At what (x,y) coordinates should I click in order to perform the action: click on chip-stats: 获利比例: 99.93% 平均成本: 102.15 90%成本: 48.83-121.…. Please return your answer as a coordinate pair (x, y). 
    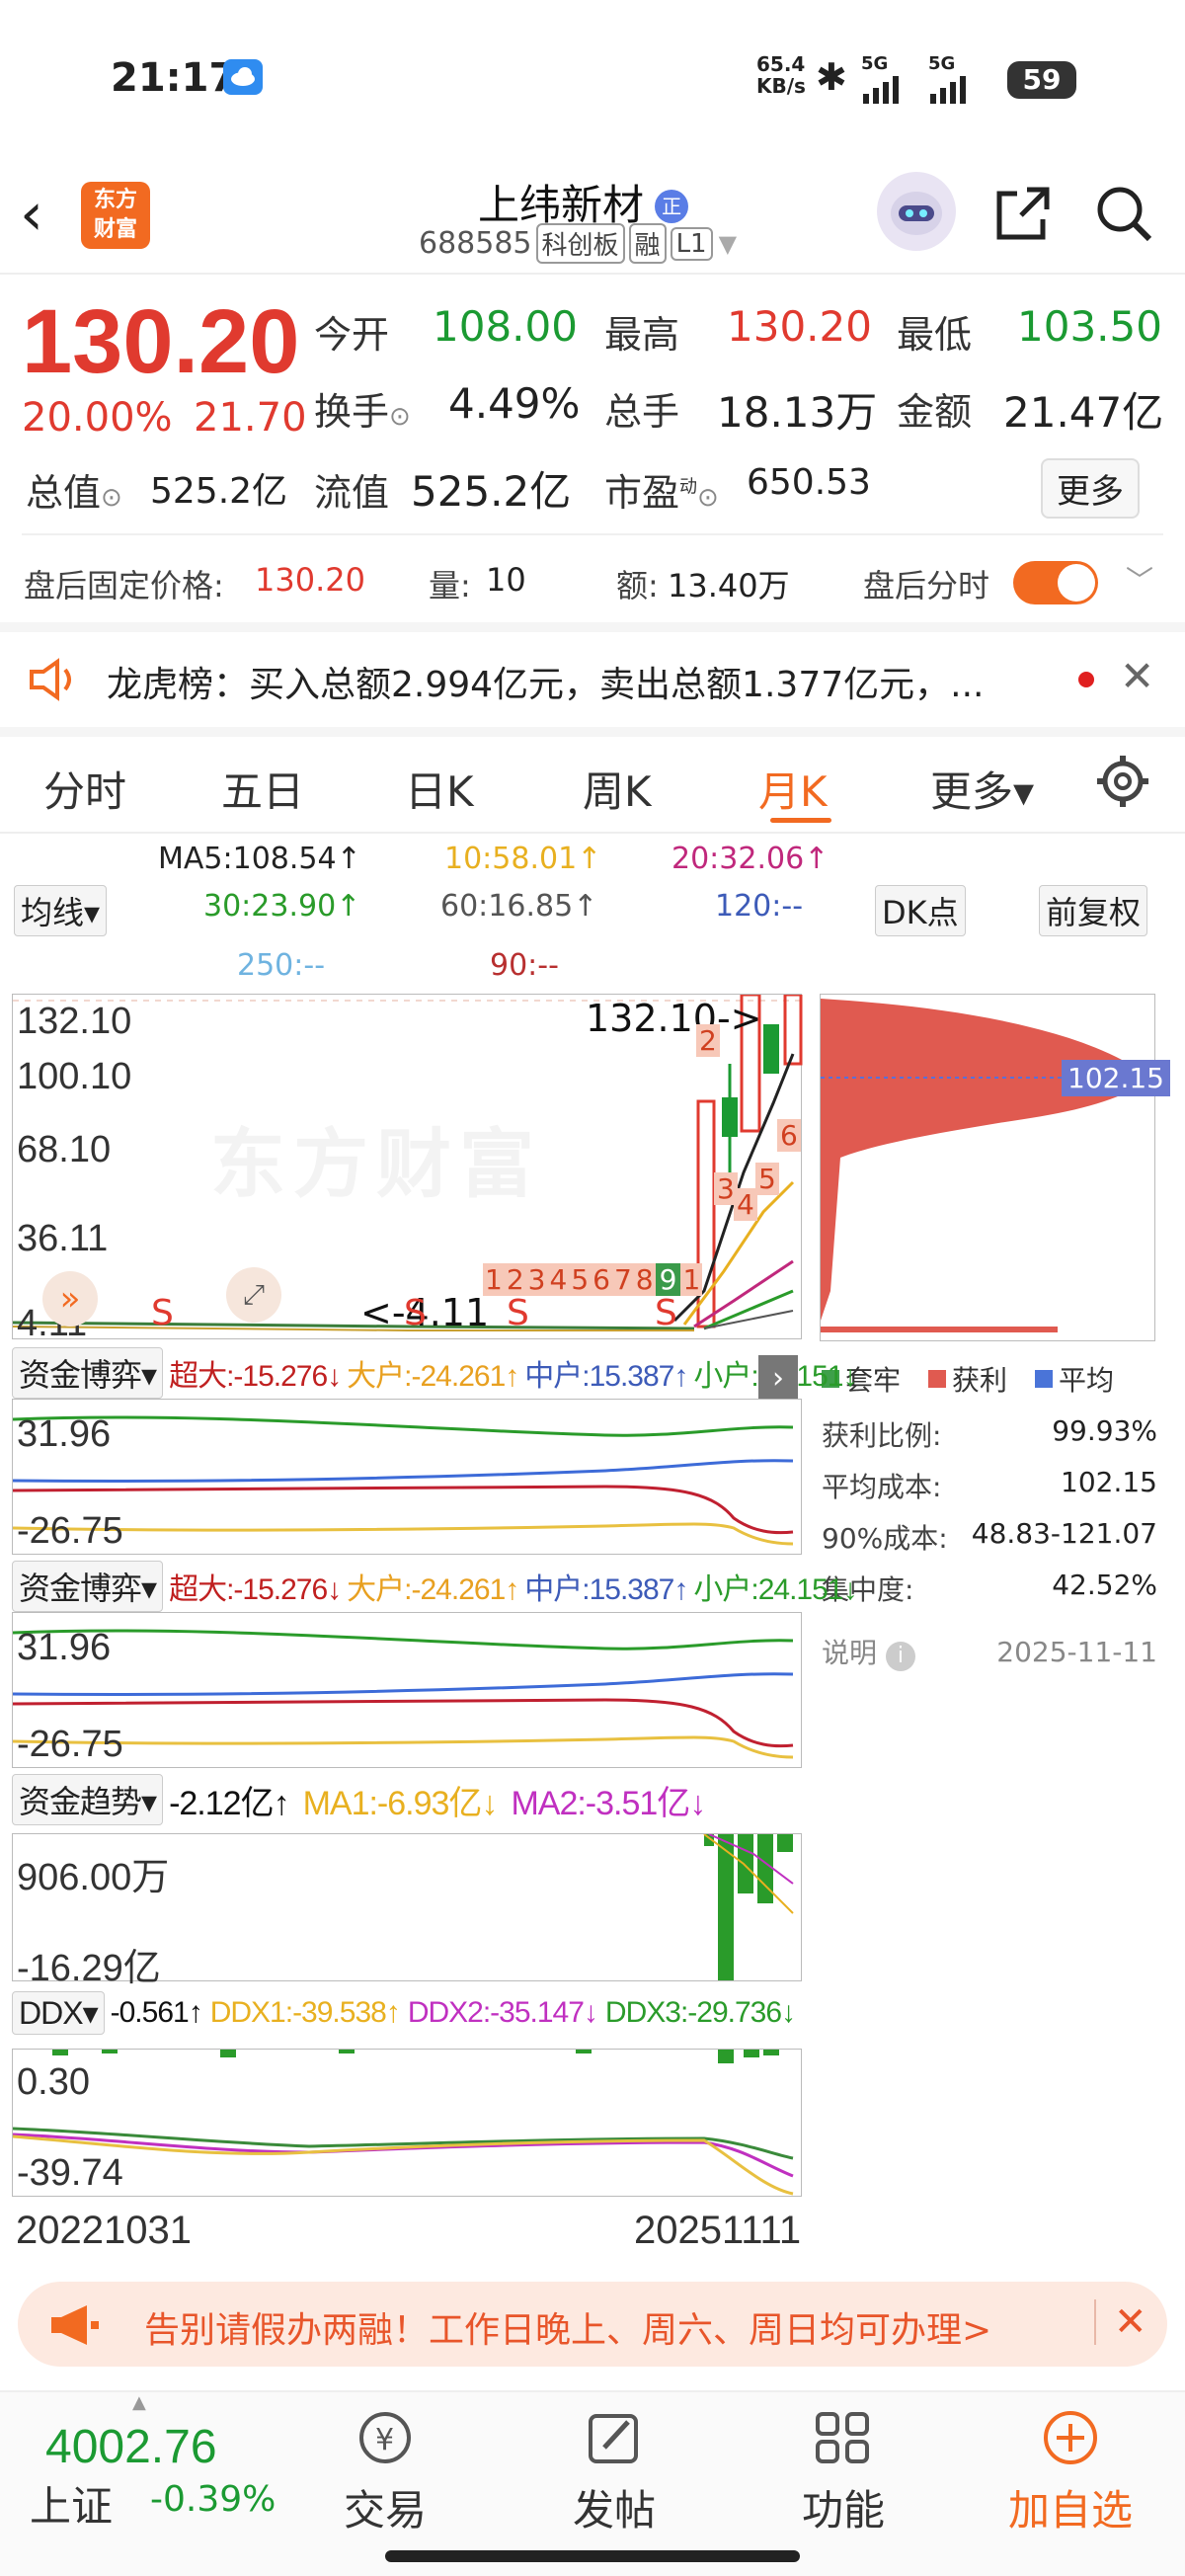
    Looking at the image, I should click on (990, 1517).